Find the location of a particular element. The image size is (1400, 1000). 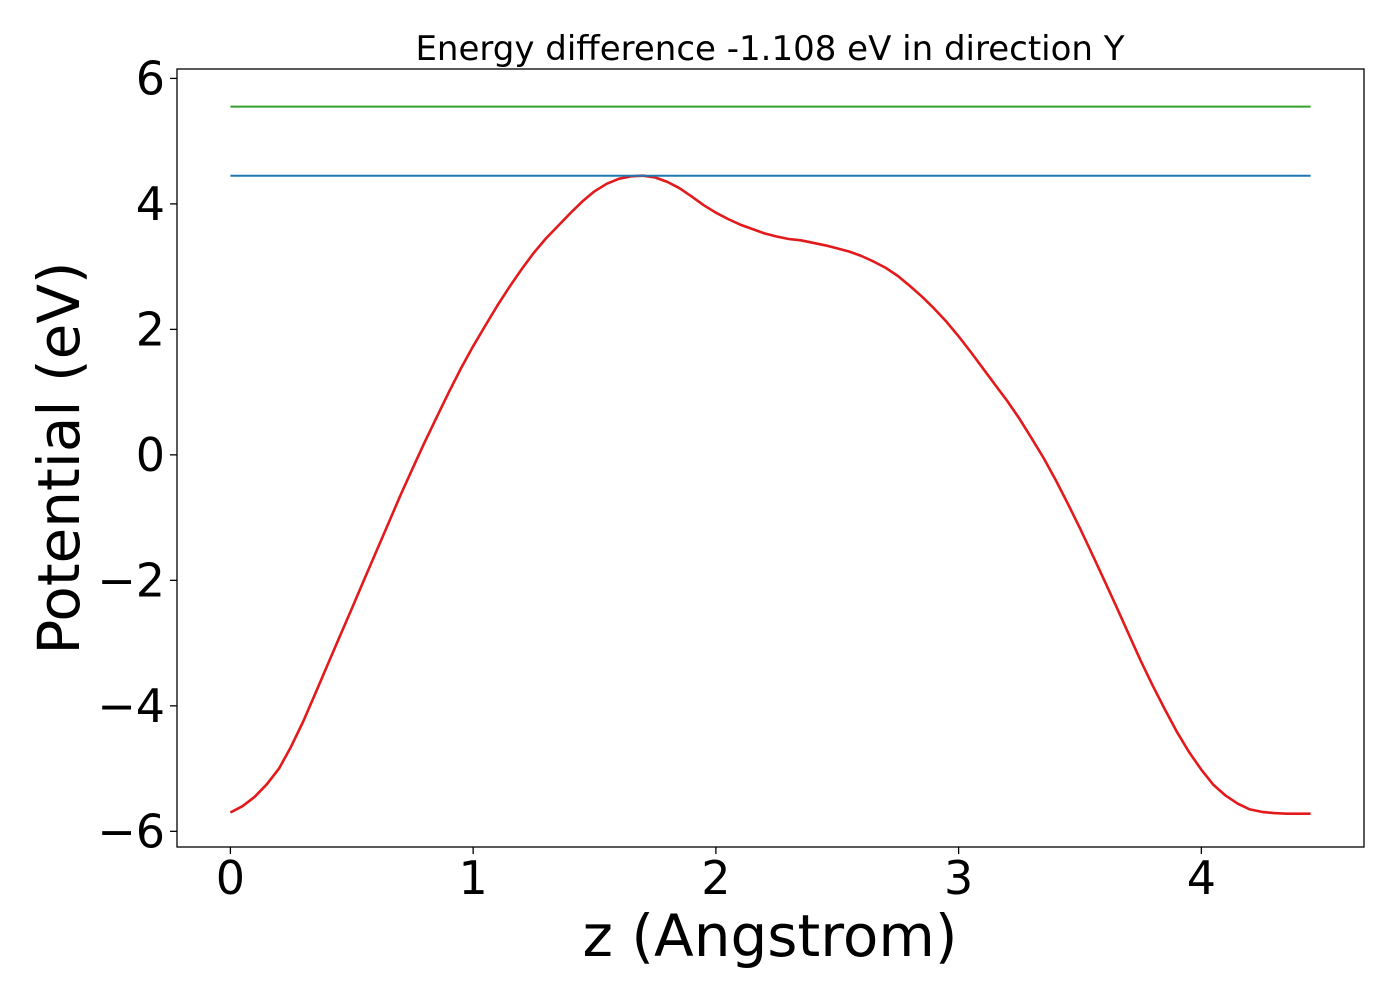

y-tick-label: 4 is located at coordinates (150, 204).